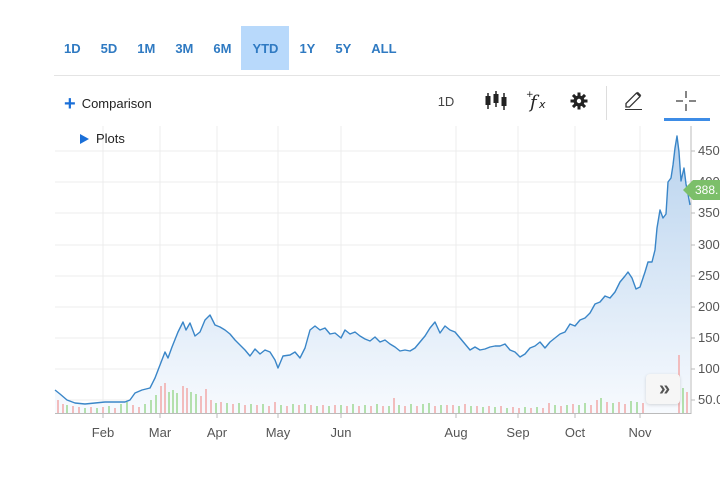 The width and height of the screenshot is (720, 480). Describe the element at coordinates (606, 103) in the screenshot. I see `toolbar-separator` at that location.